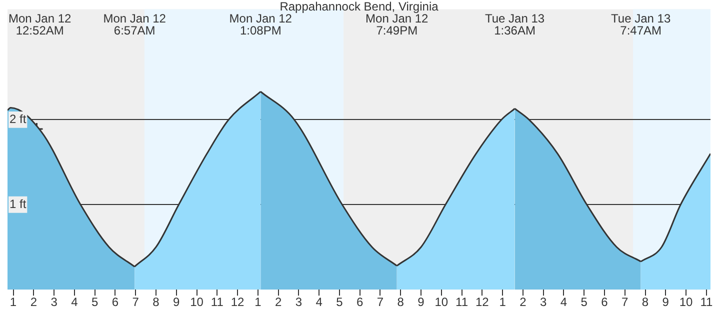 The height and width of the screenshot is (310, 718). I want to click on y-tick-label: 1 ft, so click(18, 203).